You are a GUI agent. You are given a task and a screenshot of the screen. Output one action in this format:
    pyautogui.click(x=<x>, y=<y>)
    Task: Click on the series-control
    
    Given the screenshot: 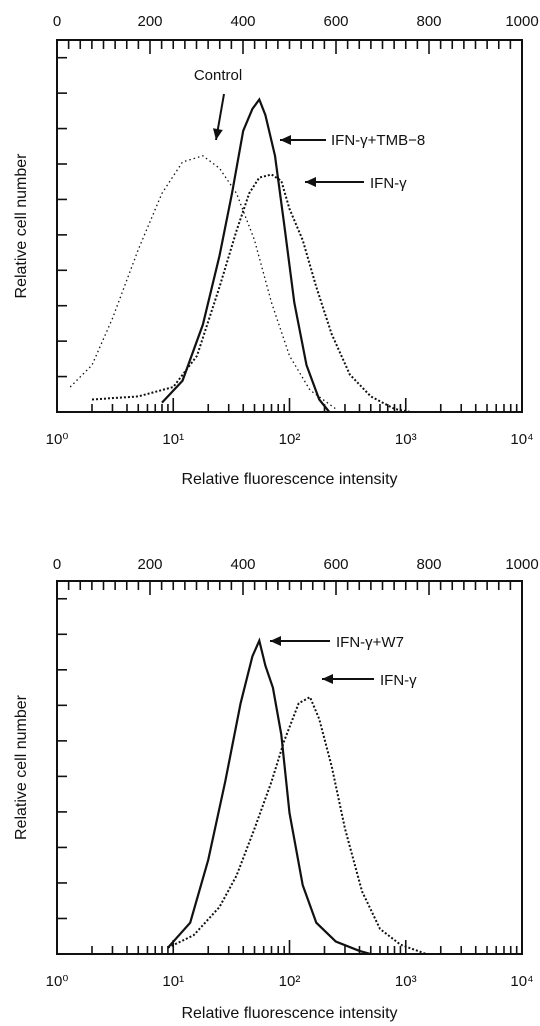 What is the action you would take?
    pyautogui.click(x=203, y=282)
    